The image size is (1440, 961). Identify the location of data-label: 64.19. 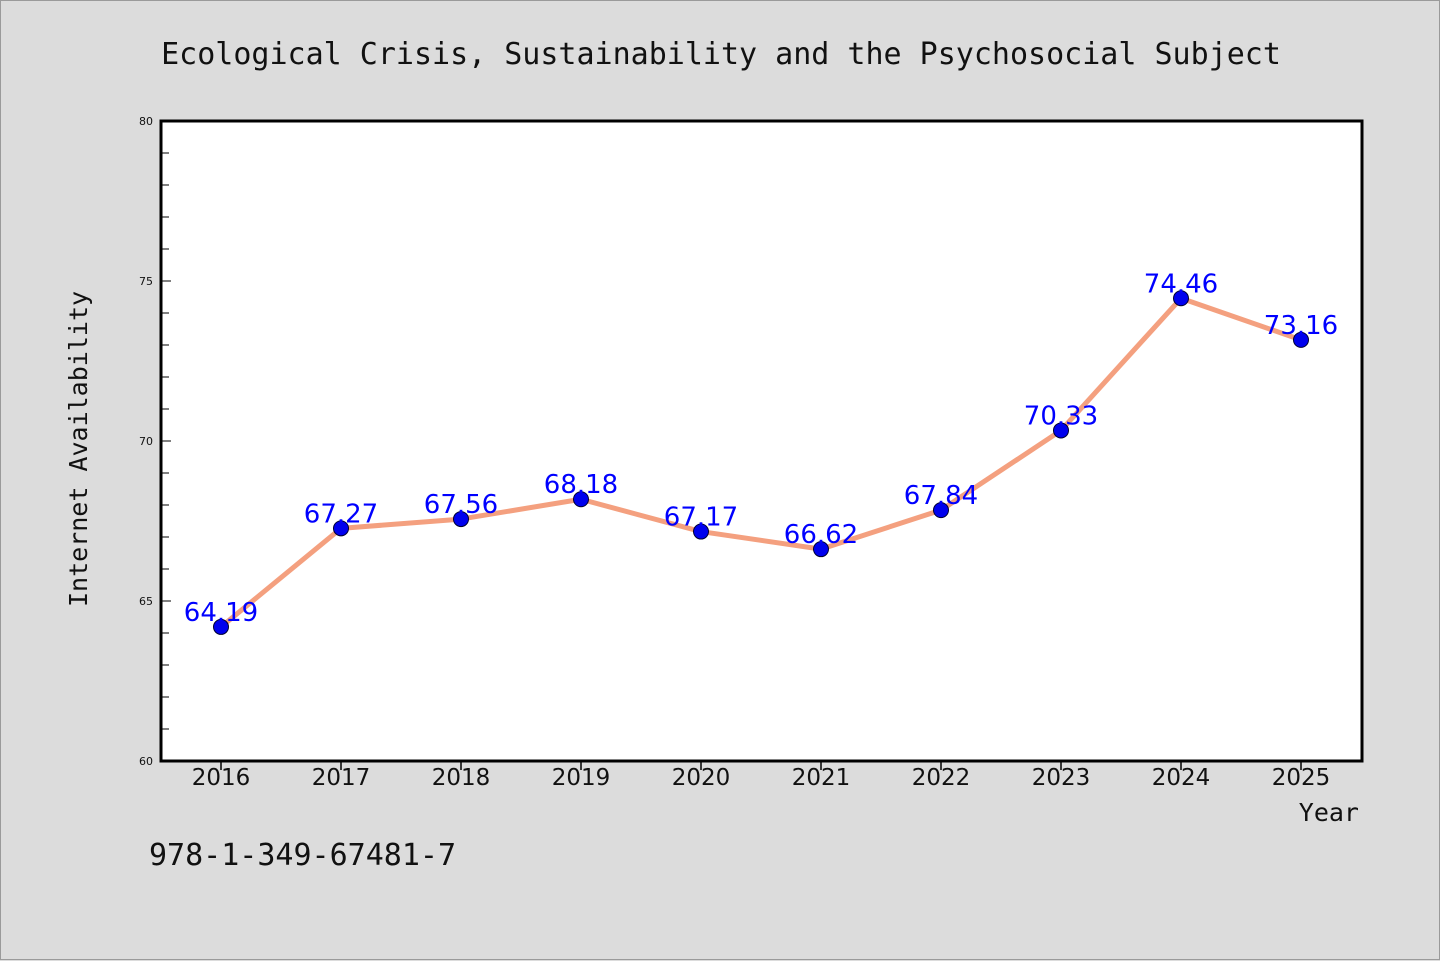
(221, 613).